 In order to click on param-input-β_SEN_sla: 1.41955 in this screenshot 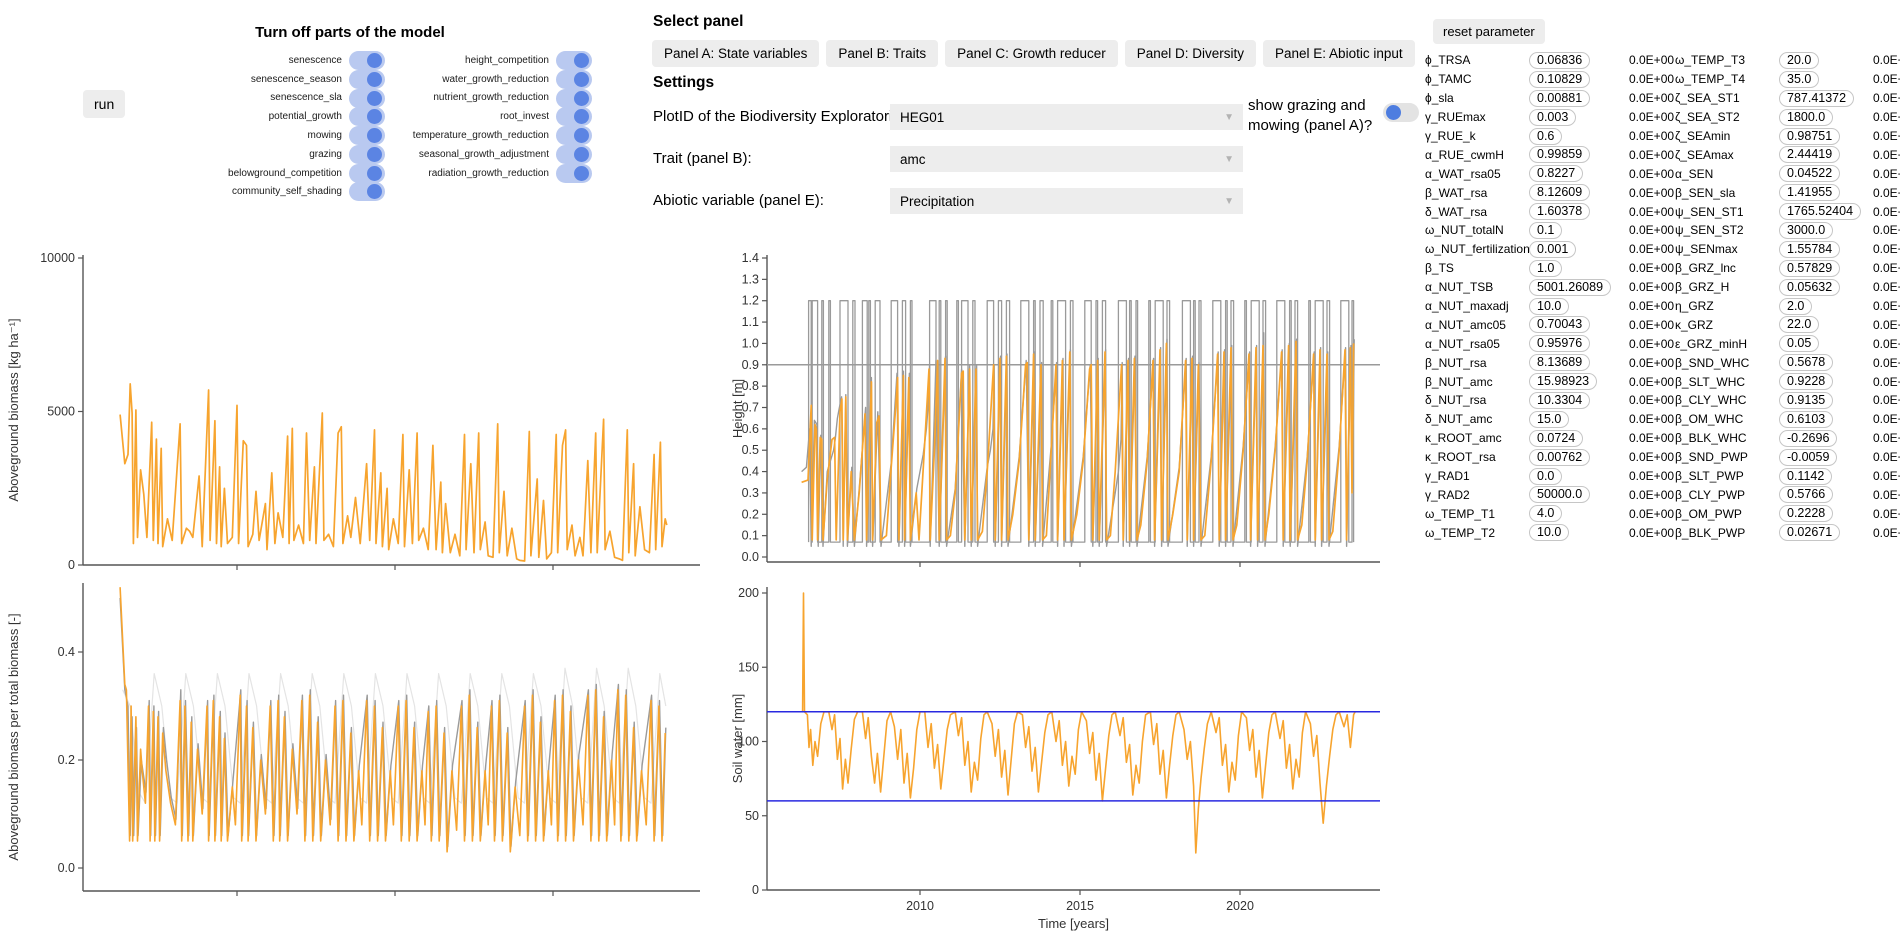, I will do `click(1810, 193)`.